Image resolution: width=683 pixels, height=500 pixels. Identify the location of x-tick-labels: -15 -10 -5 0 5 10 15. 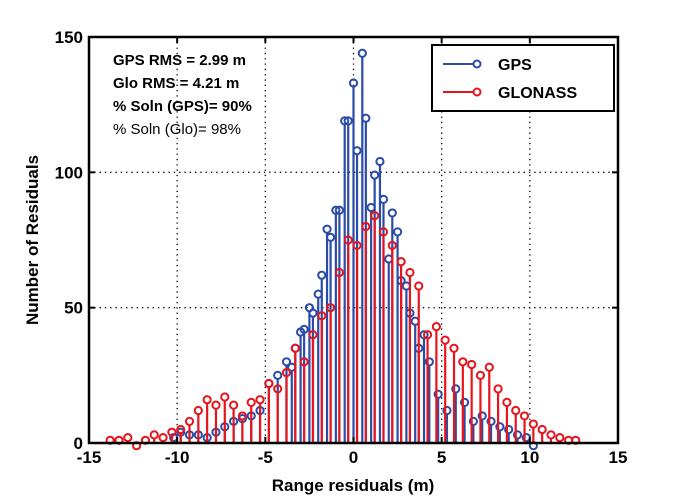
(352, 457).